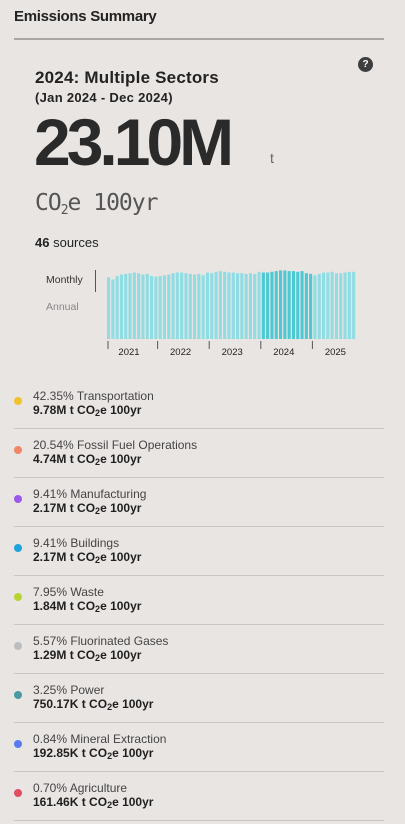 This screenshot has width=405, height=824. What do you see at coordinates (199, 502) in the screenshot?
I see `list-item: 9.41% Manufacturing 2.17M t CO2e 100yr` at bounding box center [199, 502].